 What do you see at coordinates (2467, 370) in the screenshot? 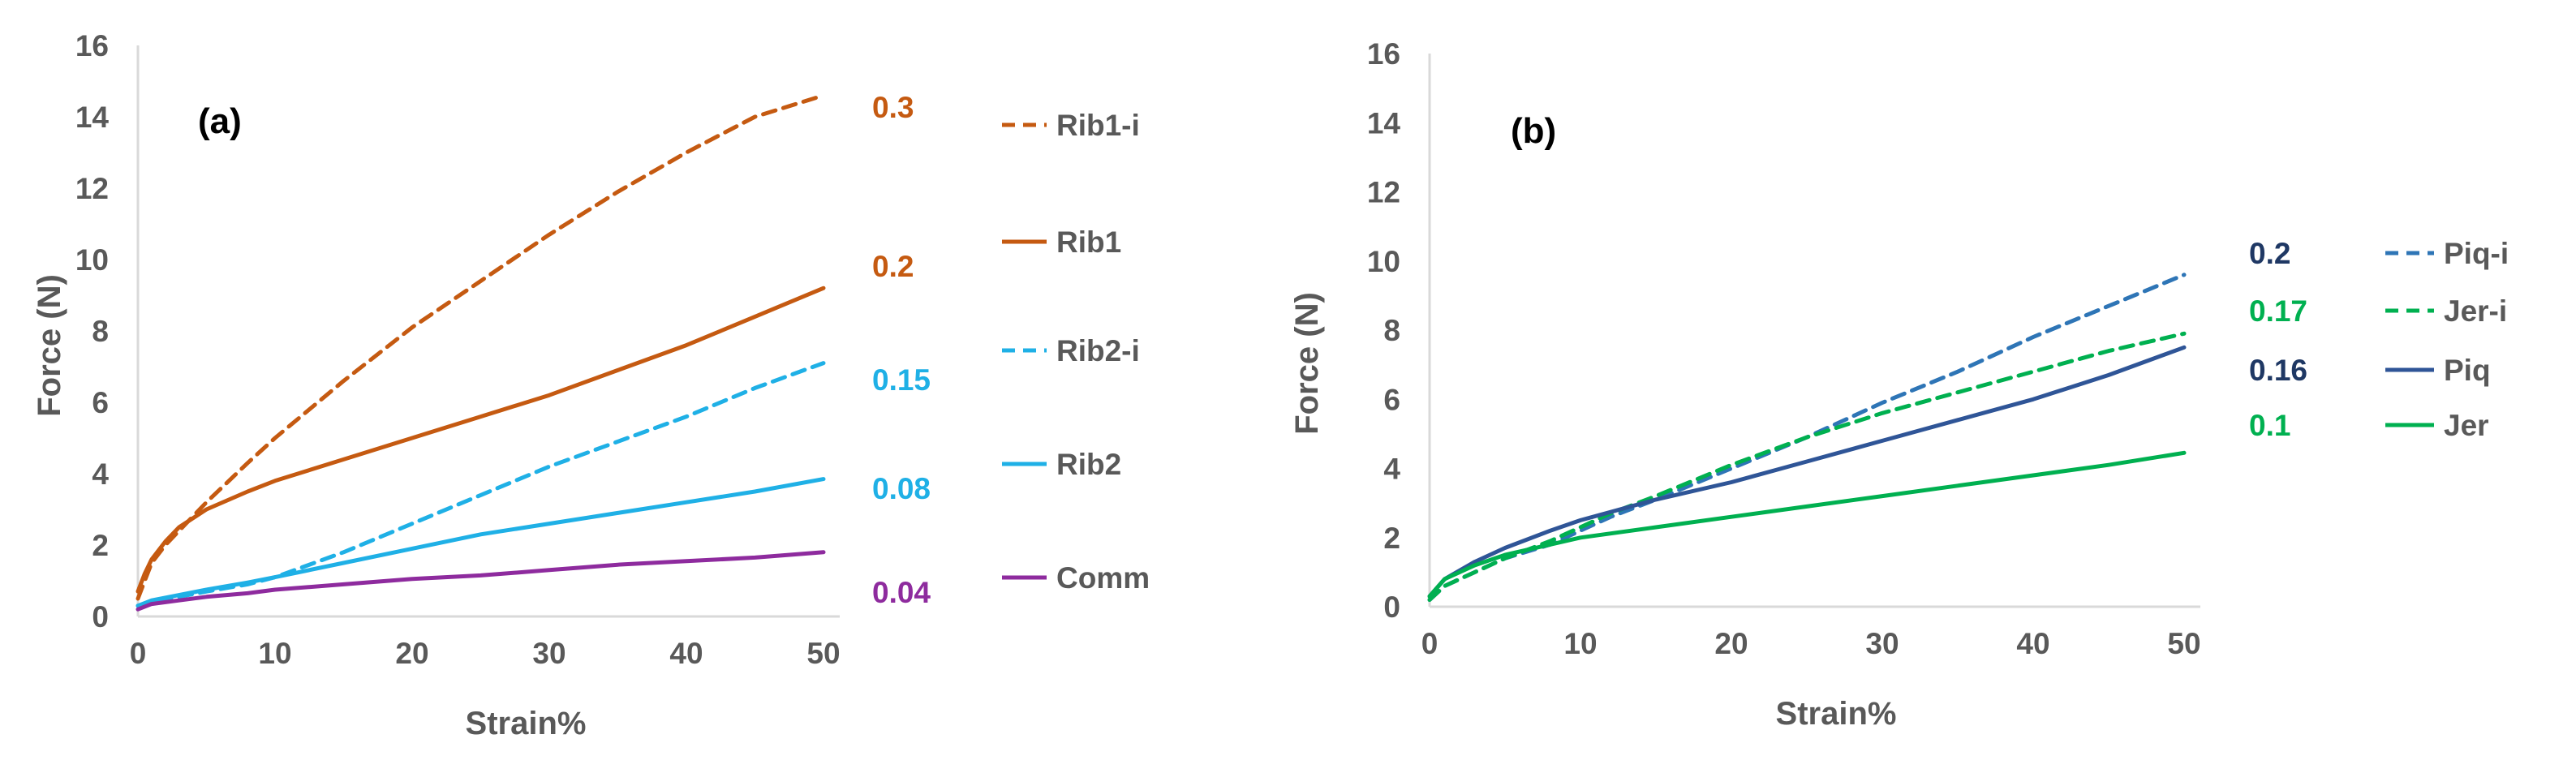
I see `legend-label: Piq` at bounding box center [2467, 370].